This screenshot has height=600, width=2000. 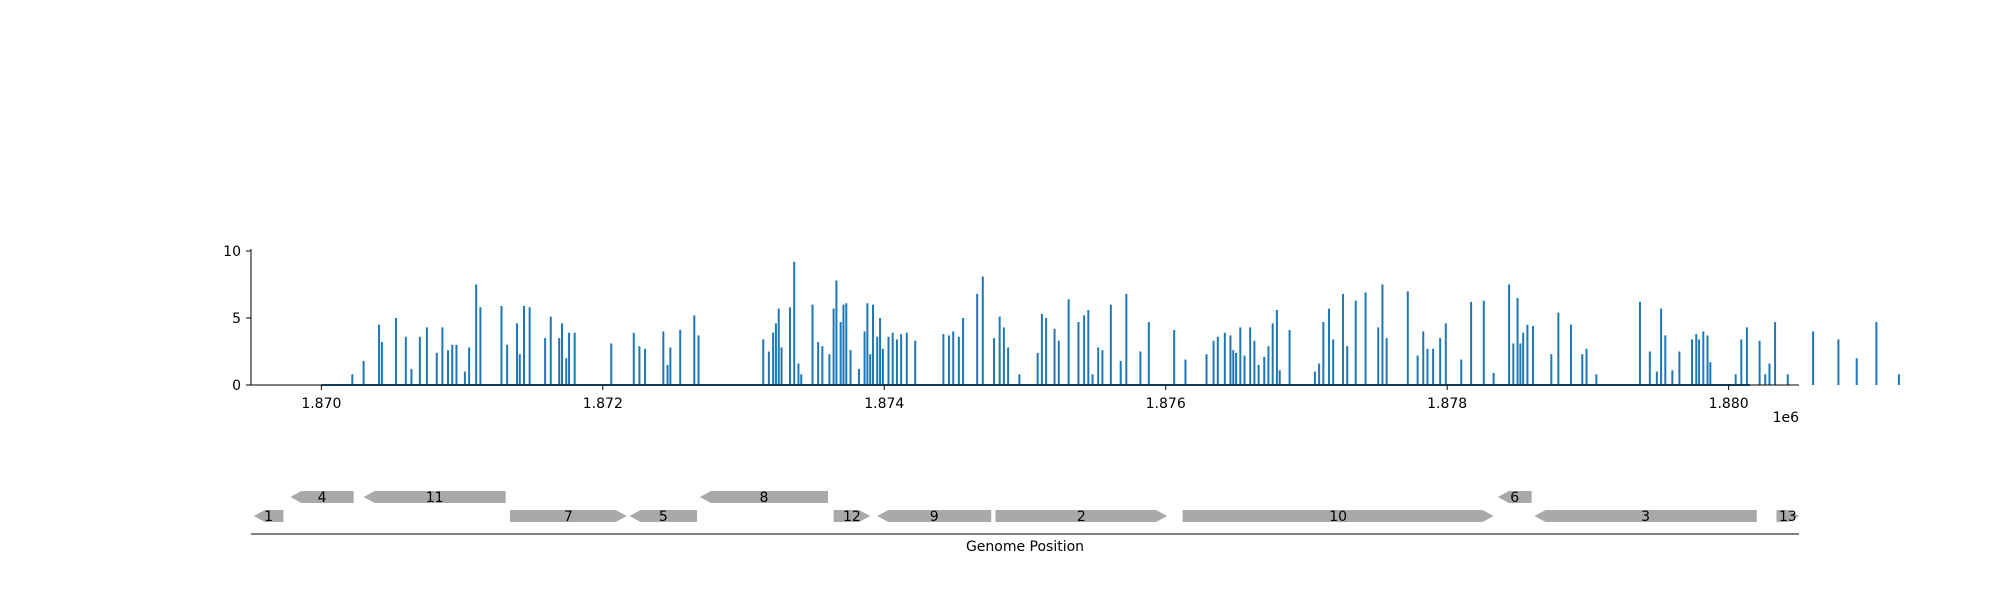 I want to click on y-tick-label: 5, so click(x=236, y=319).